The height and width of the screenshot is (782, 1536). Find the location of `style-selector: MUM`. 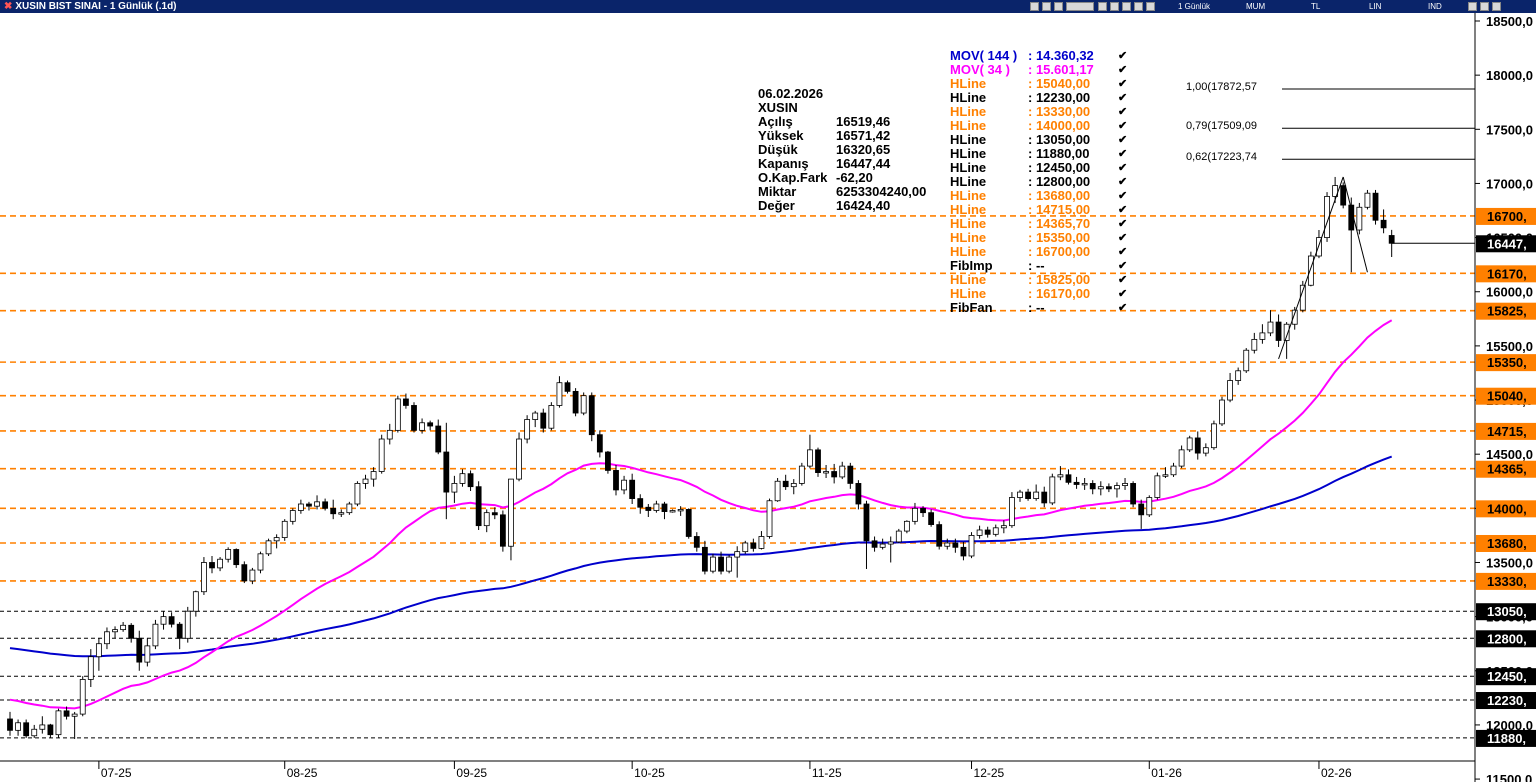

style-selector: MUM is located at coordinates (1256, 6).